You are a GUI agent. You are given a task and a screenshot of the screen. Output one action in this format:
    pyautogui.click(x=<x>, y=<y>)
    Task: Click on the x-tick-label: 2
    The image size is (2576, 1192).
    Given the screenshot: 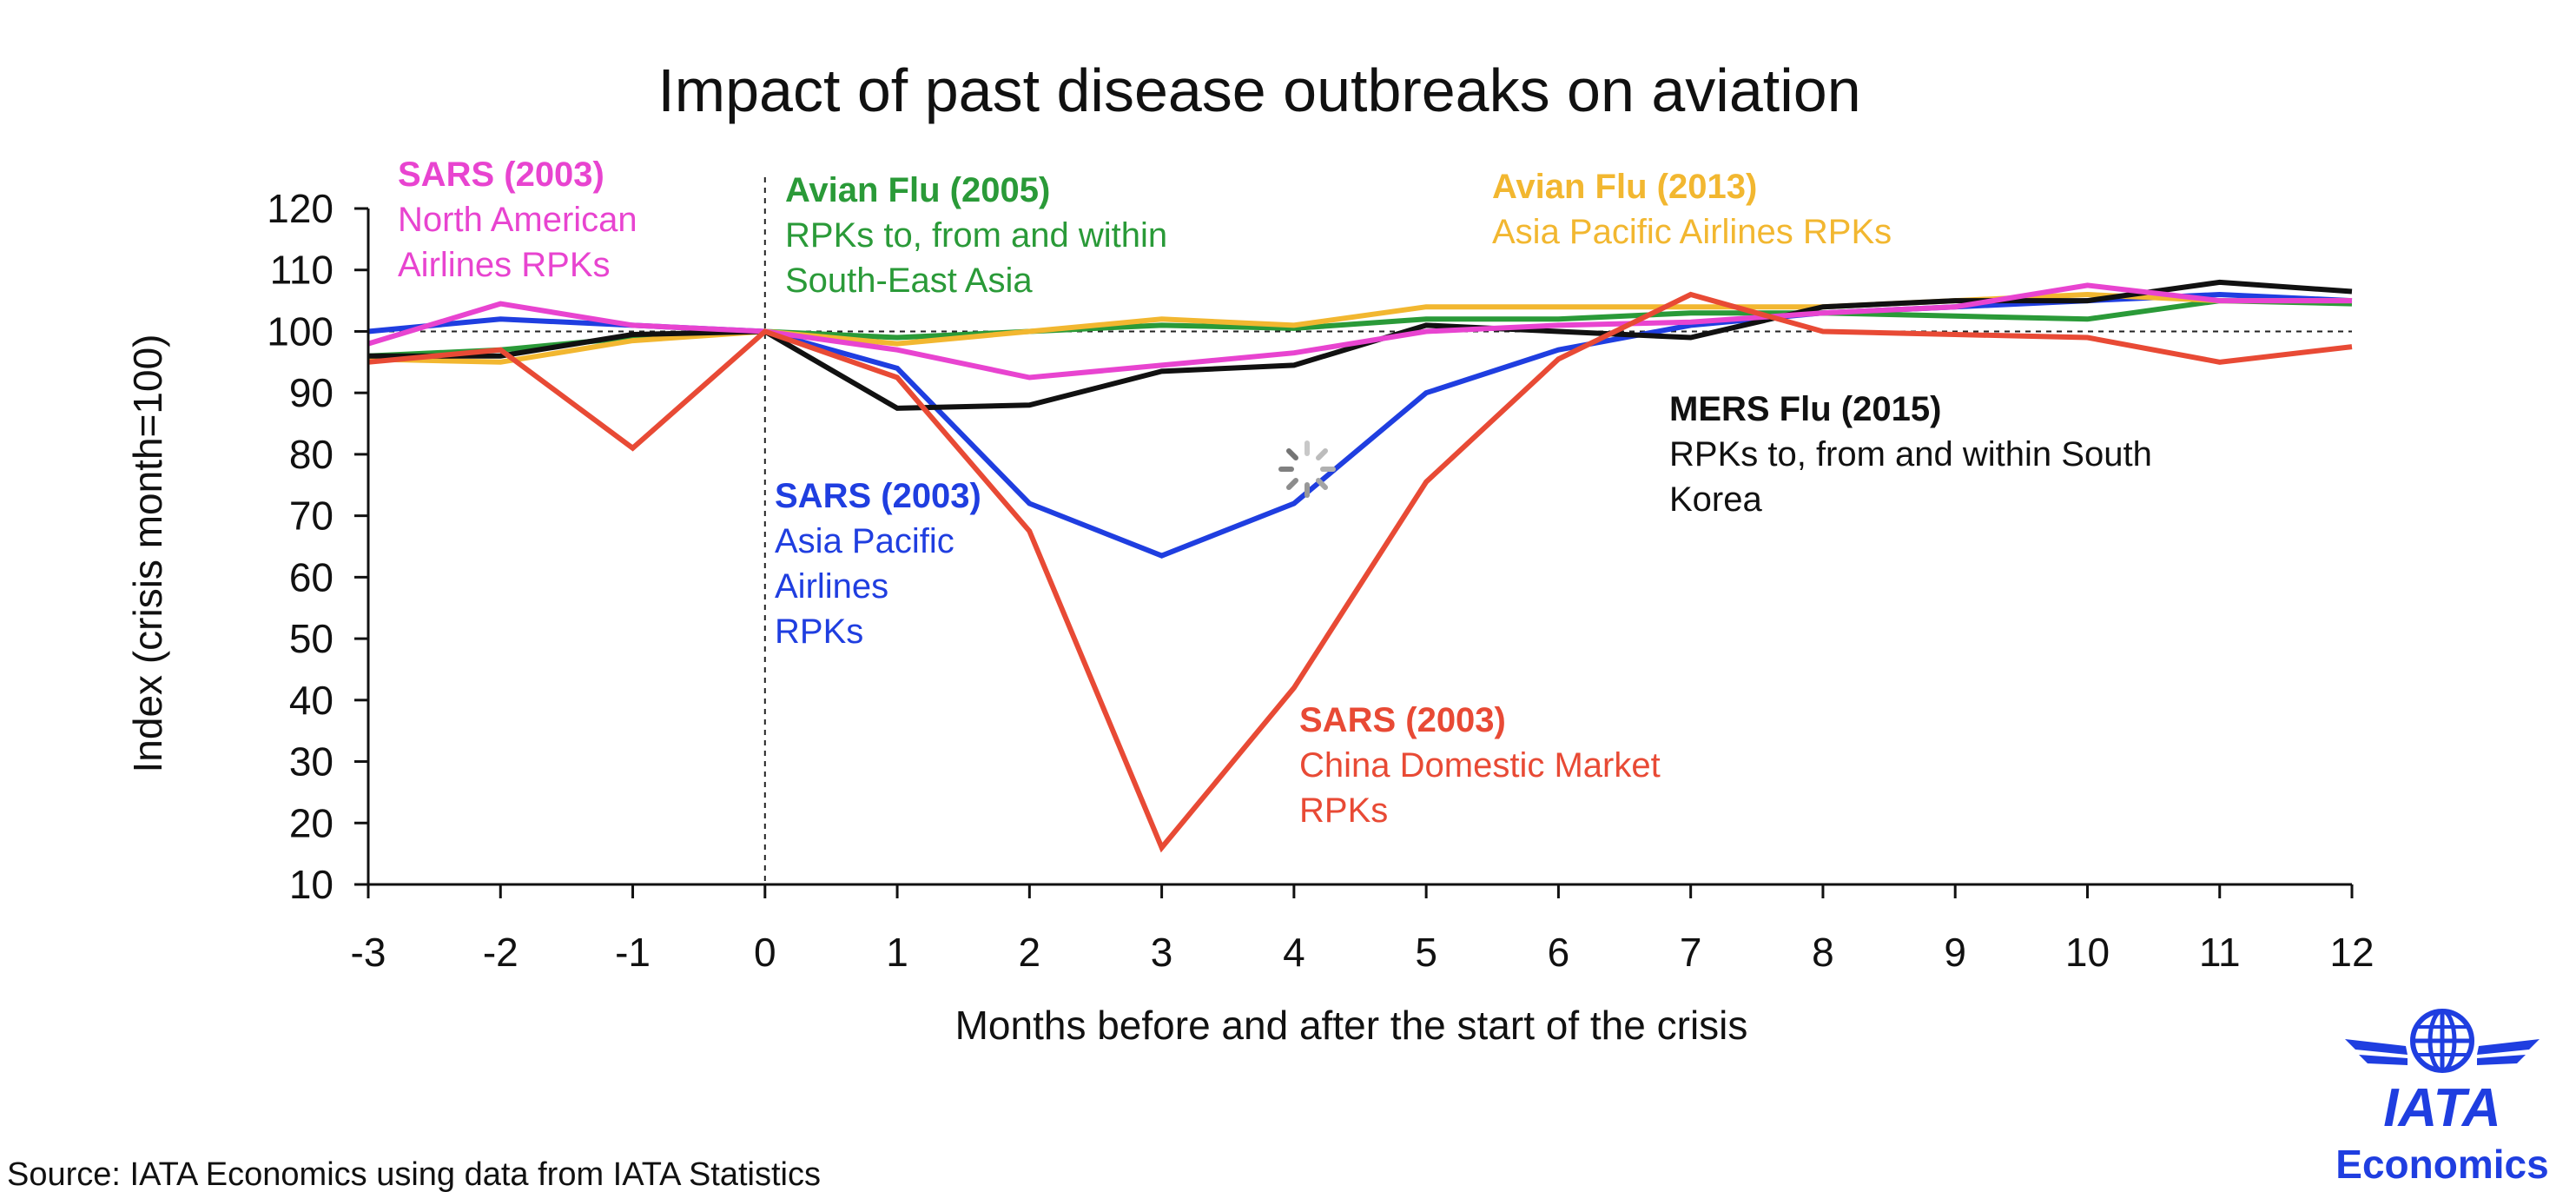 What is the action you would take?
    pyautogui.click(x=1030, y=952)
    